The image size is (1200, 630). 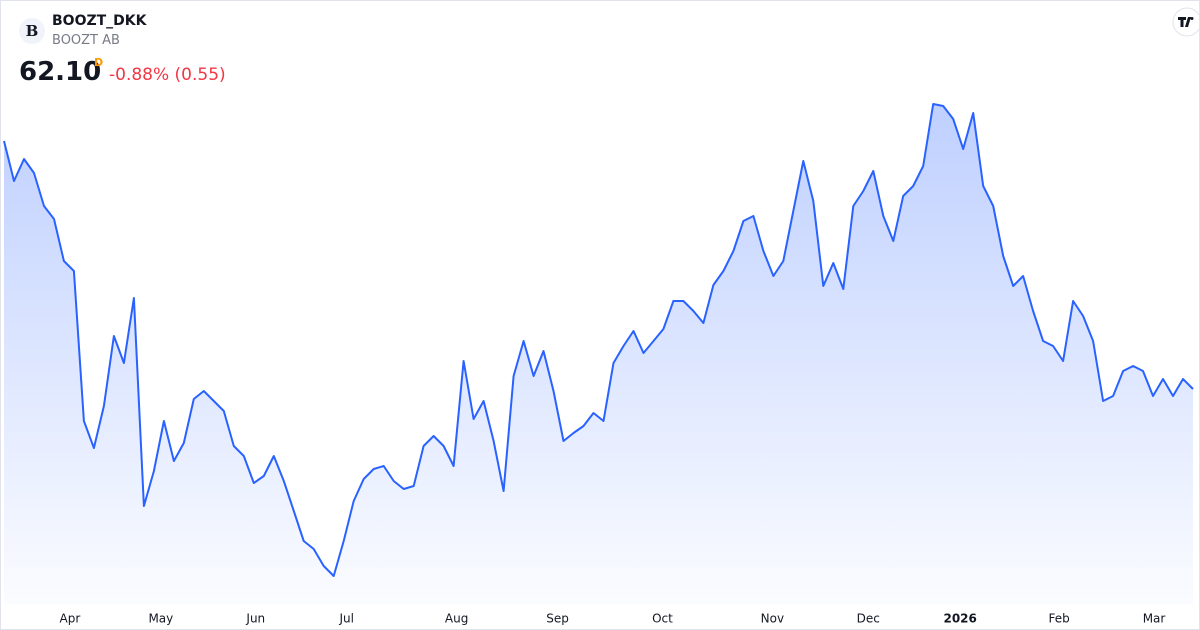 What do you see at coordinates (1154, 619) in the screenshot?
I see `x-tick-label: Mar` at bounding box center [1154, 619].